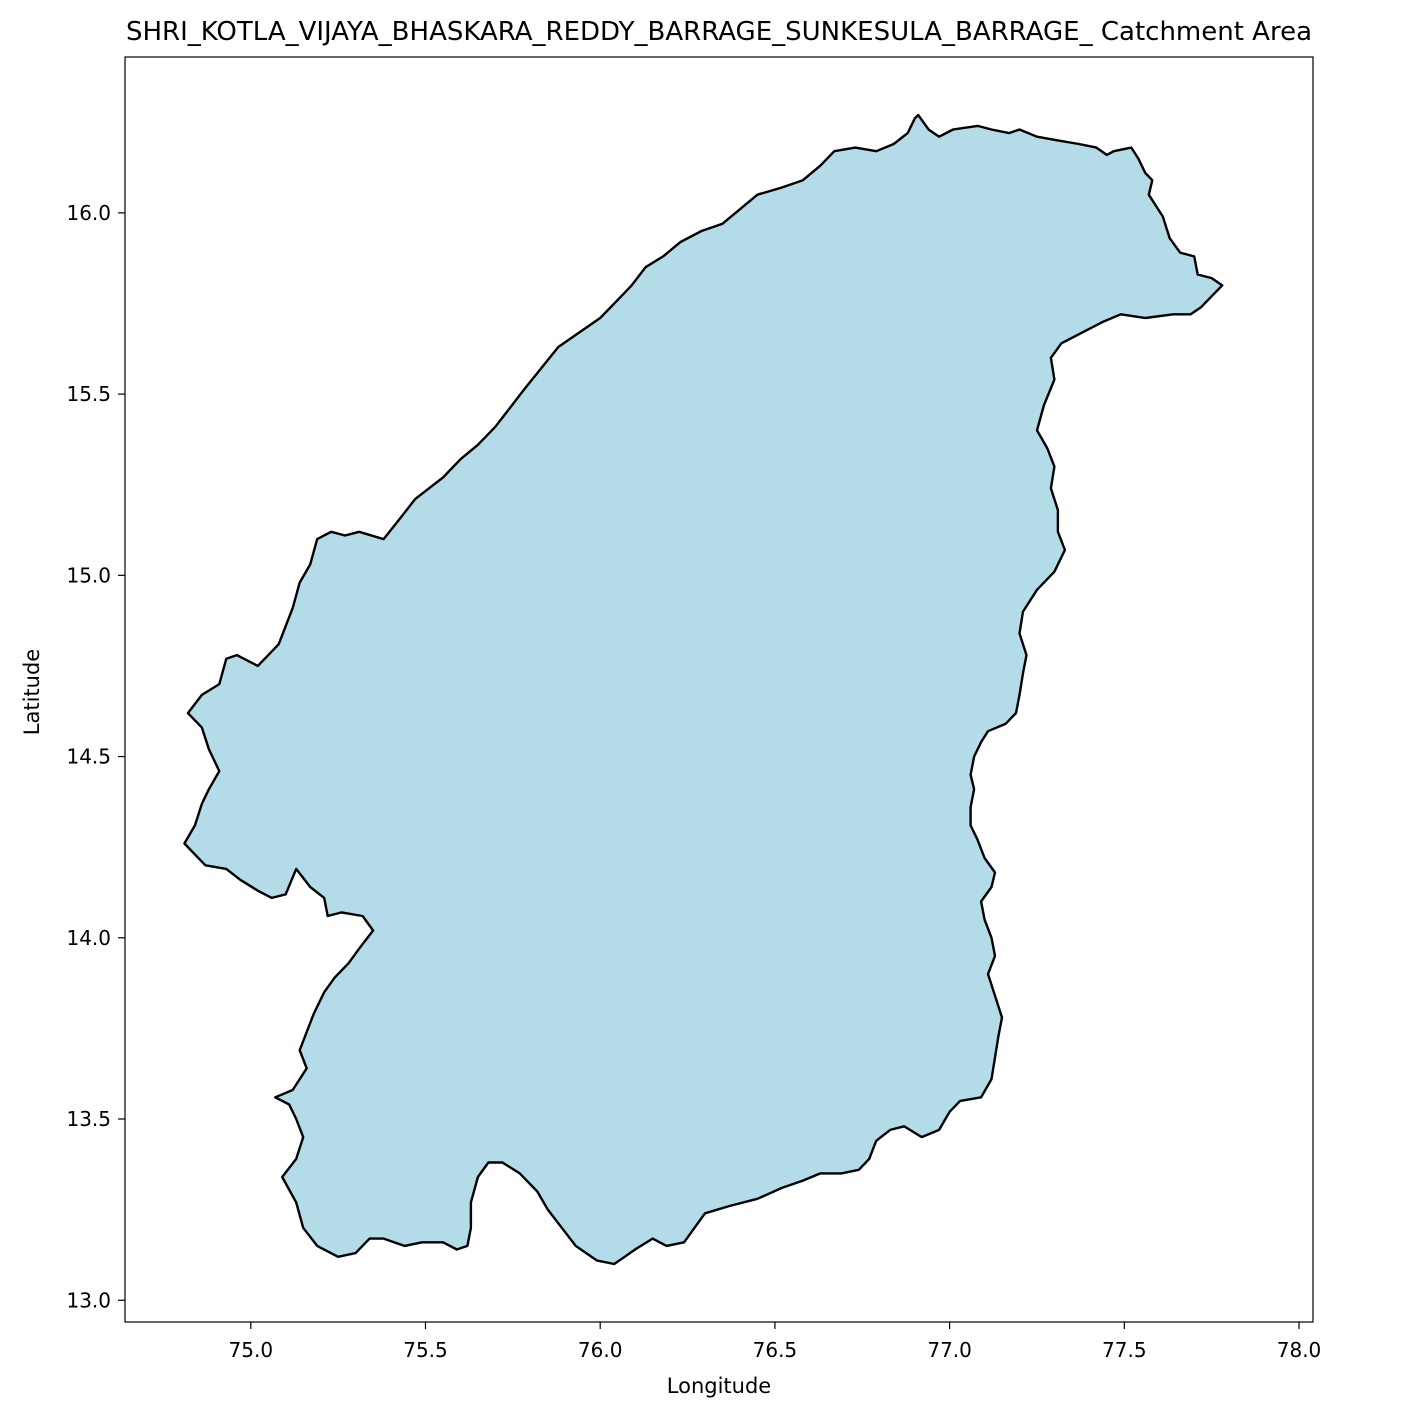 The height and width of the screenshot is (1417, 1422). Describe the element at coordinates (719, 1386) in the screenshot. I see `x-axis-label: Longitude` at that location.